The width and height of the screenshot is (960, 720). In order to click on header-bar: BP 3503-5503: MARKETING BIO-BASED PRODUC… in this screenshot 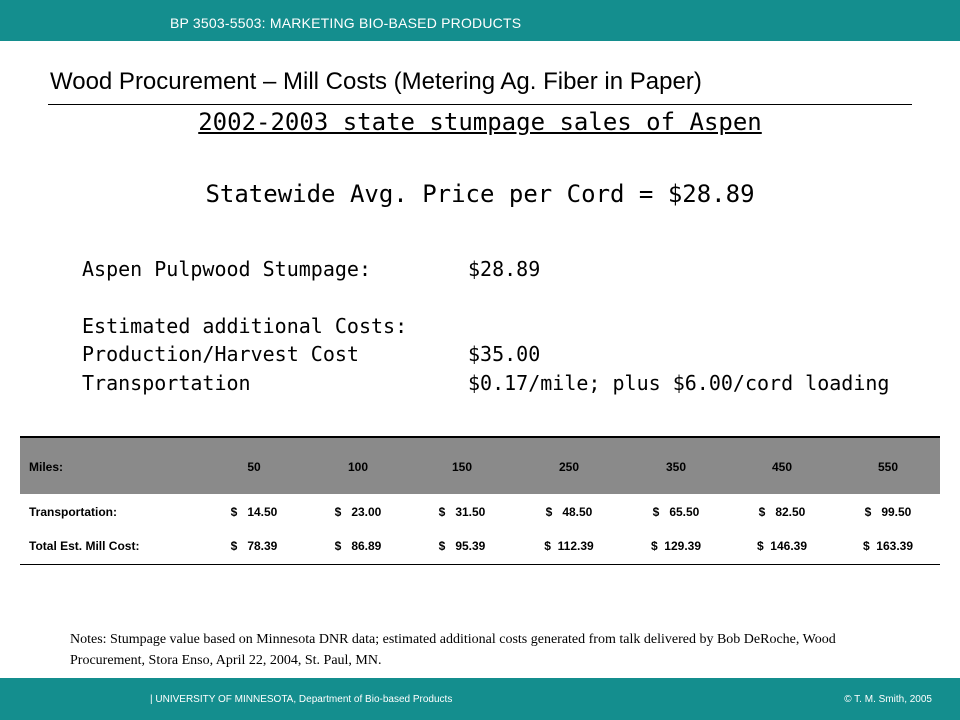, I will do `click(480, 20)`.